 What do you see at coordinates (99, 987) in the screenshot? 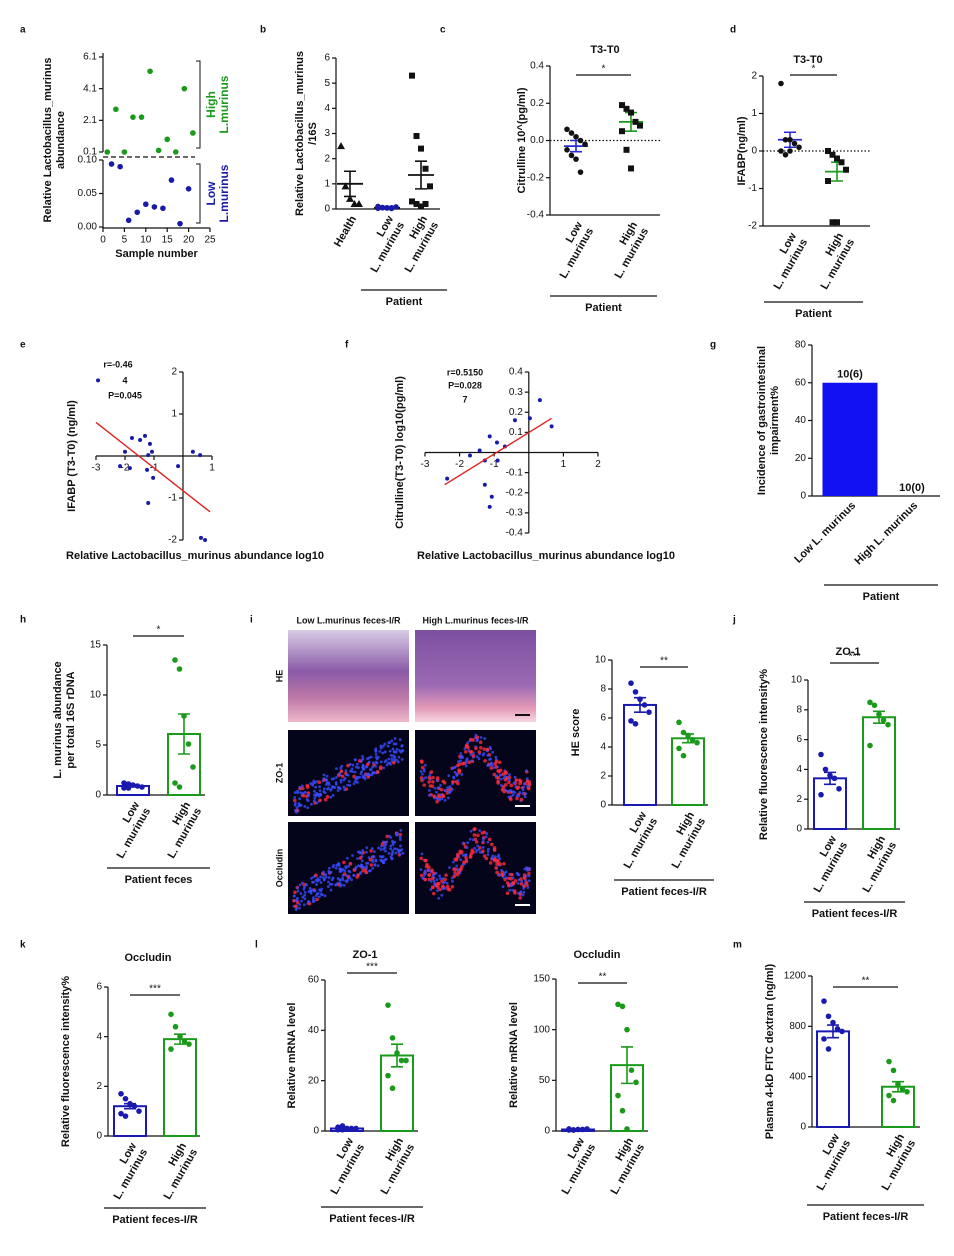
I see `y-tick-label: 6` at bounding box center [99, 987].